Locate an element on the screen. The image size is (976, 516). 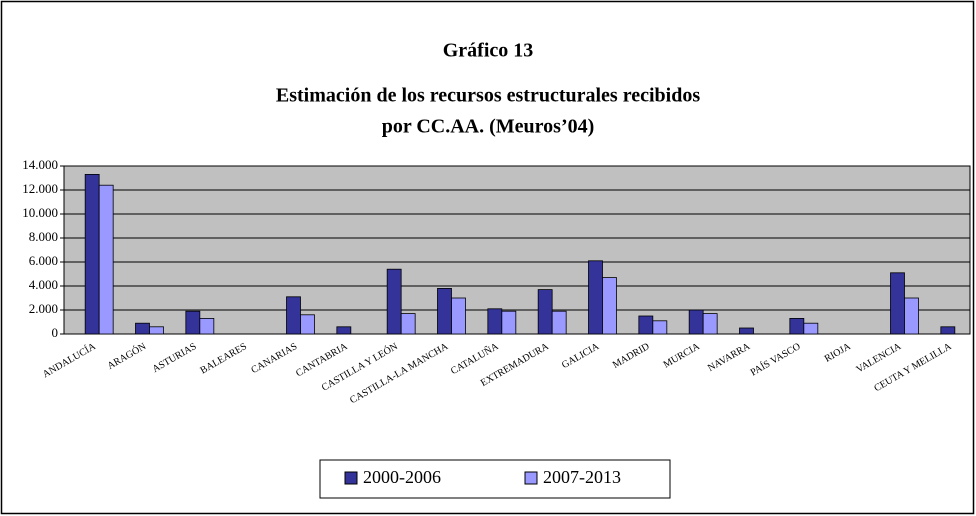
legend-label: 2007-2013 is located at coordinates (582, 477).